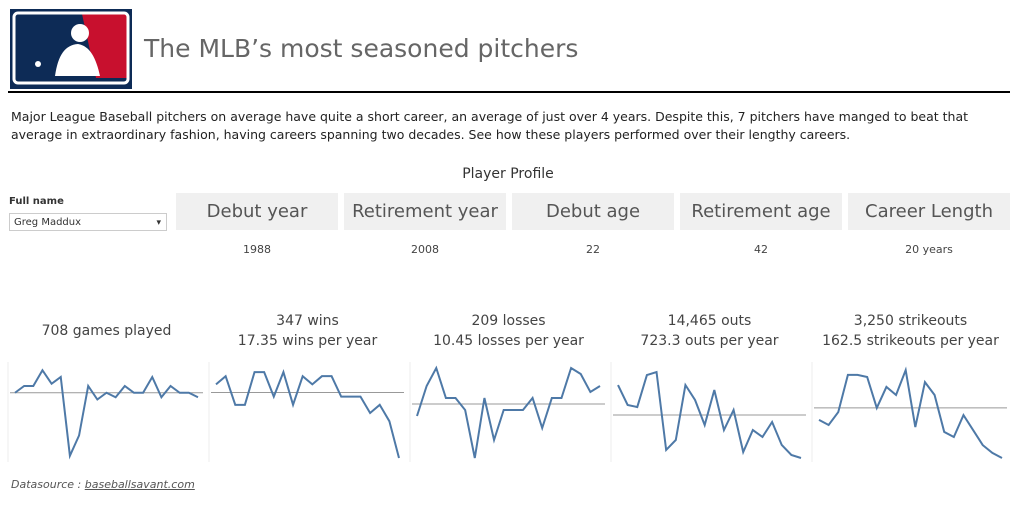  Describe the element at coordinates (139, 484) in the screenshot. I see `source-link: baseballsavant.com` at that location.